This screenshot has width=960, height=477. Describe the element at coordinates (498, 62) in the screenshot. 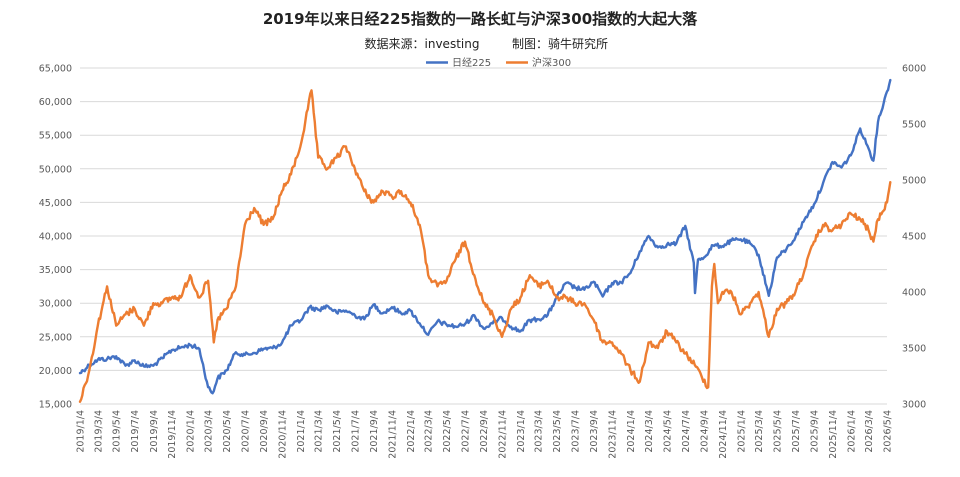

I see `legend: 日经225 沪深300` at that location.